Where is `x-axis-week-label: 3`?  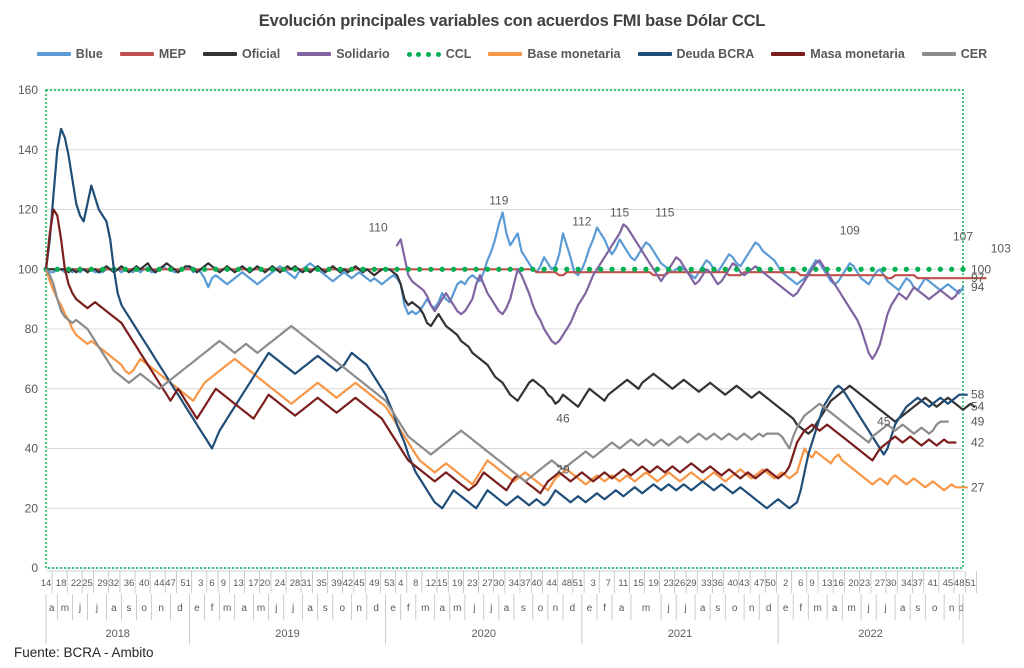
x-axis-week-label: 3 is located at coordinates (593, 583).